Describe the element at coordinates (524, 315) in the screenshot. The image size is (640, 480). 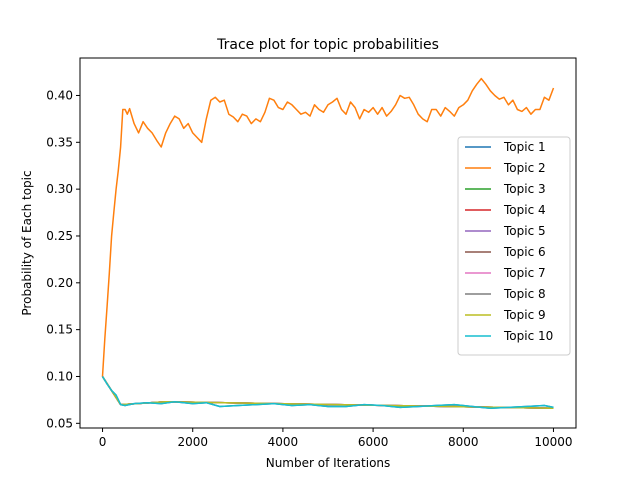
I see `legend-label-topic-9: Topic 9` at that location.